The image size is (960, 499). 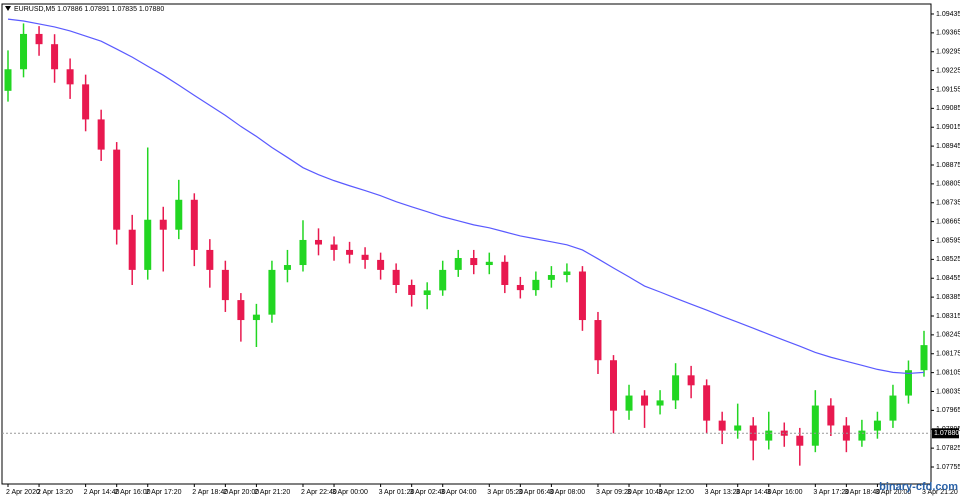 I want to click on x-tick-label: 2 Apr 16:00, so click(x=133, y=492).